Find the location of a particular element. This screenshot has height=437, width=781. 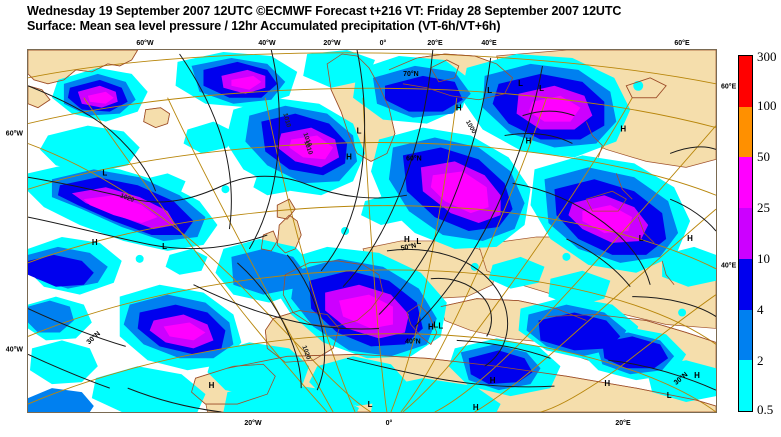

axis-right-label: 40°E is located at coordinates (729, 266).